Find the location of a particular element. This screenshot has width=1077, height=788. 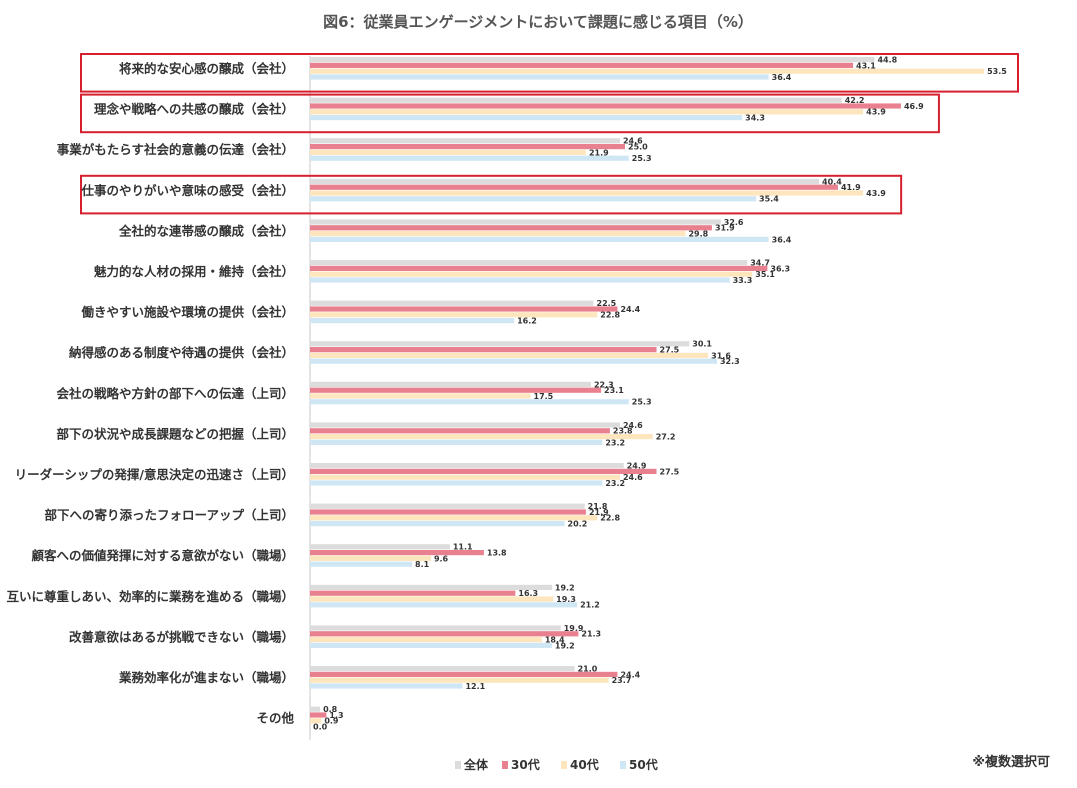

data-label: 21.2 is located at coordinates (590, 605).